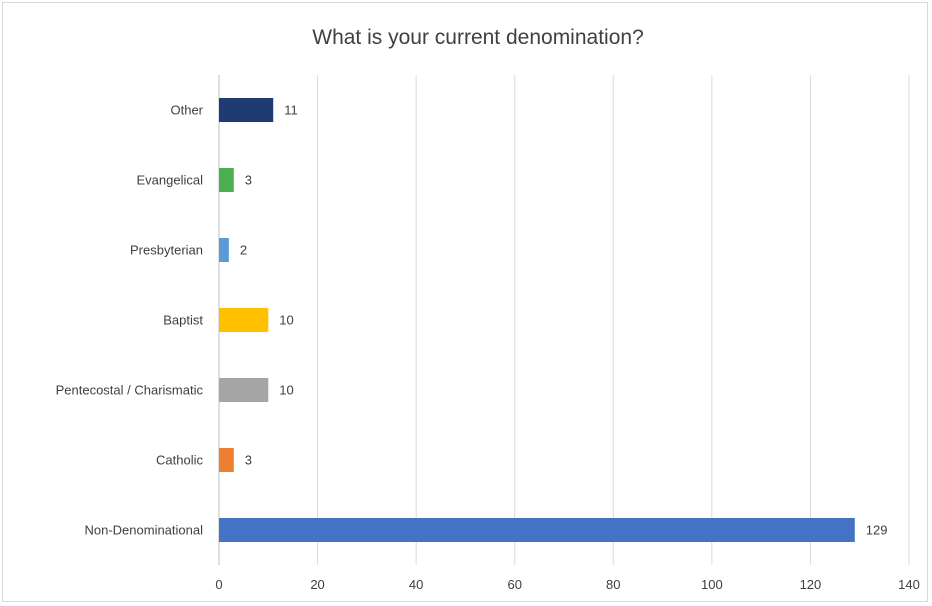 This screenshot has height=606, width=932. What do you see at coordinates (143, 530) in the screenshot?
I see `category-label: Non-Denominational` at bounding box center [143, 530].